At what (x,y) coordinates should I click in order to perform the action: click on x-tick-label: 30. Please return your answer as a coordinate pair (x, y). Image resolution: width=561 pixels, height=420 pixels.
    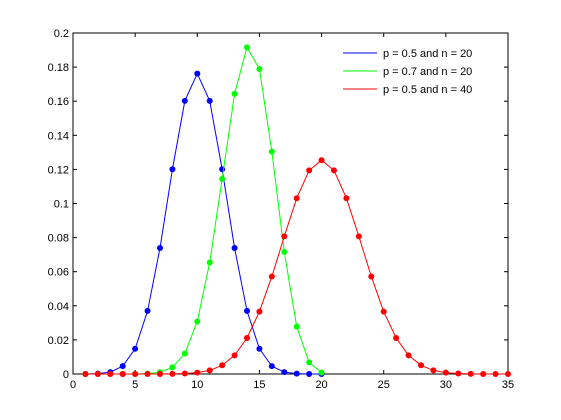
    Looking at the image, I should click on (446, 385).